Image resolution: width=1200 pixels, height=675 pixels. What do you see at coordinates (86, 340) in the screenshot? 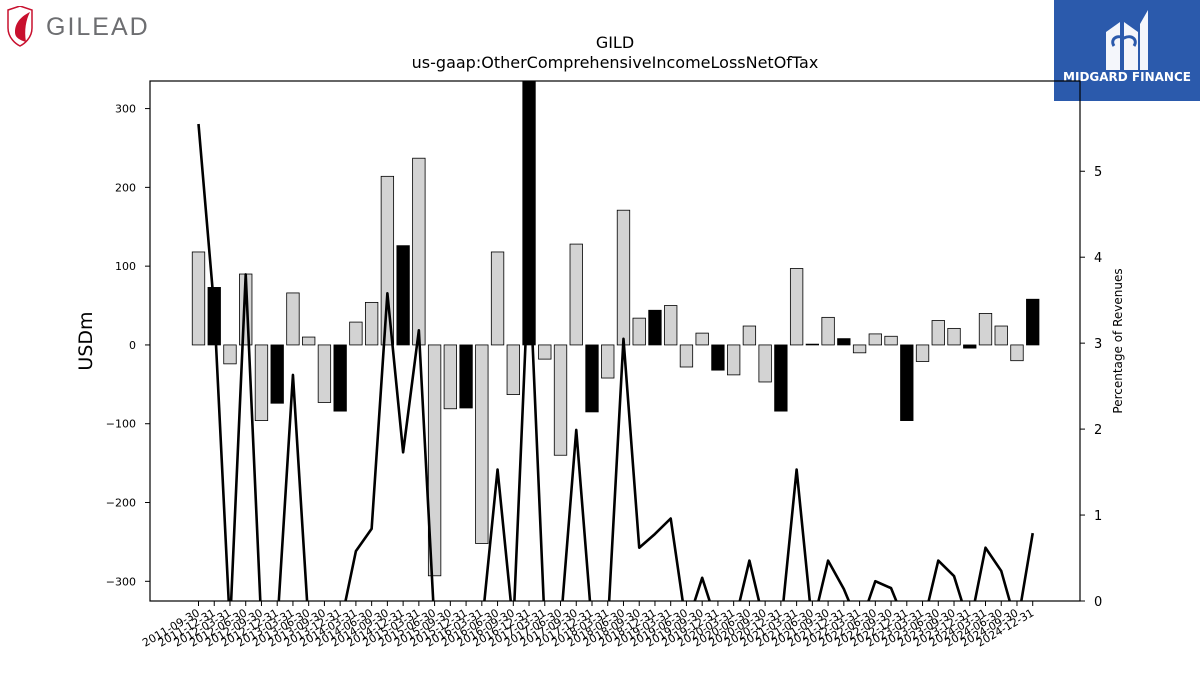
I see `y-axis-label: USDm` at bounding box center [86, 340].